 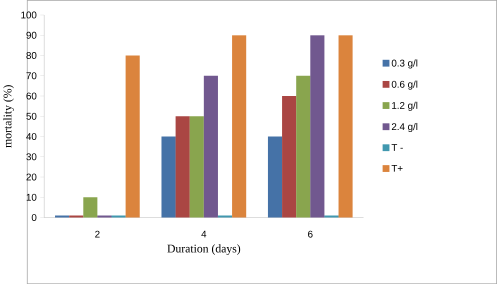 I want to click on legend-label: T -, so click(x=397, y=147).